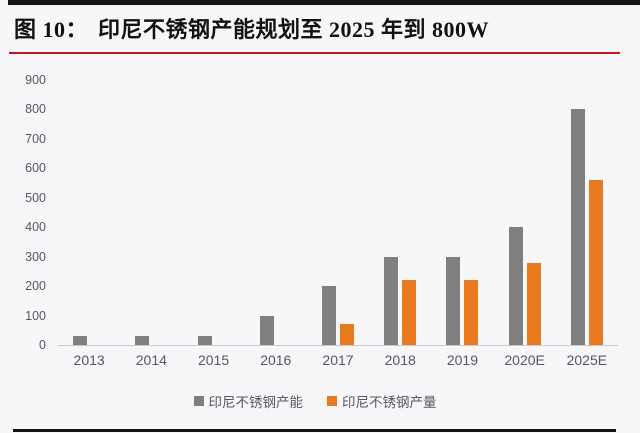 Image resolution: width=640 pixels, height=433 pixels. Describe the element at coordinates (89, 212) in the screenshot. I see `bar-group-2013` at that location.